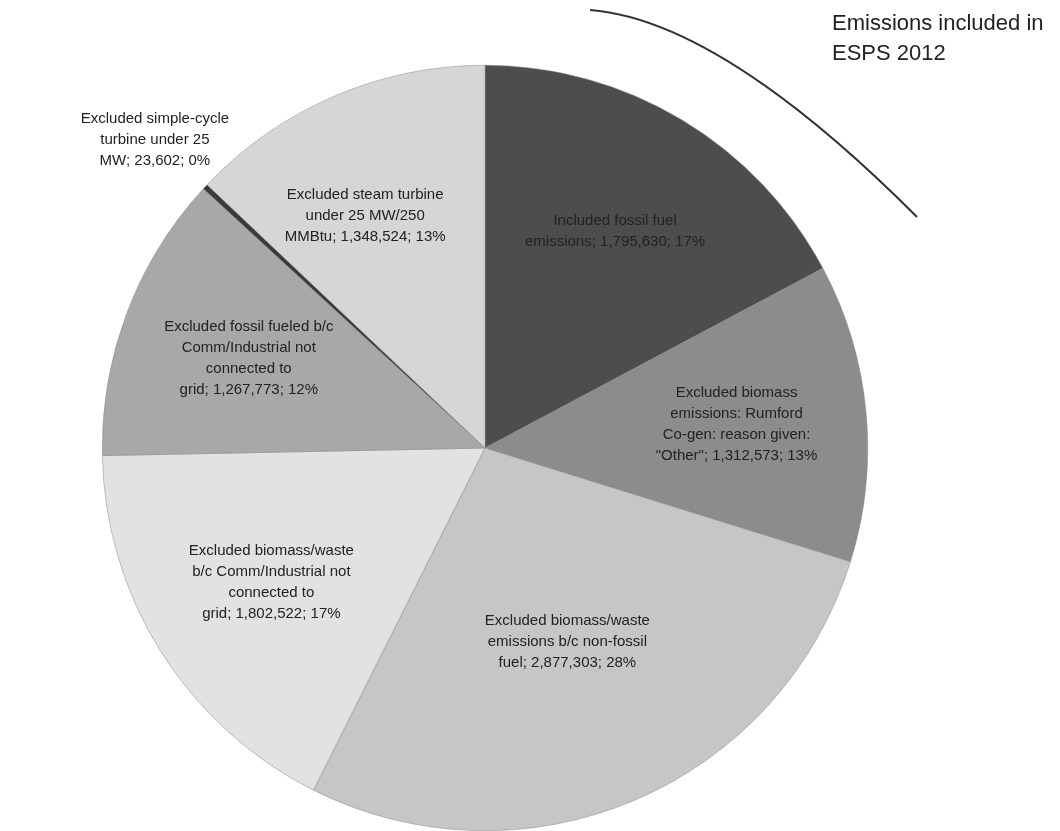 The image size is (1060, 831). What do you see at coordinates (271, 581) in the screenshot?
I see `slice-label: Excluded biomass/waste b/c Comm/Industrial not connected to grid; 1,802,522; 17%` at bounding box center [271, 581].